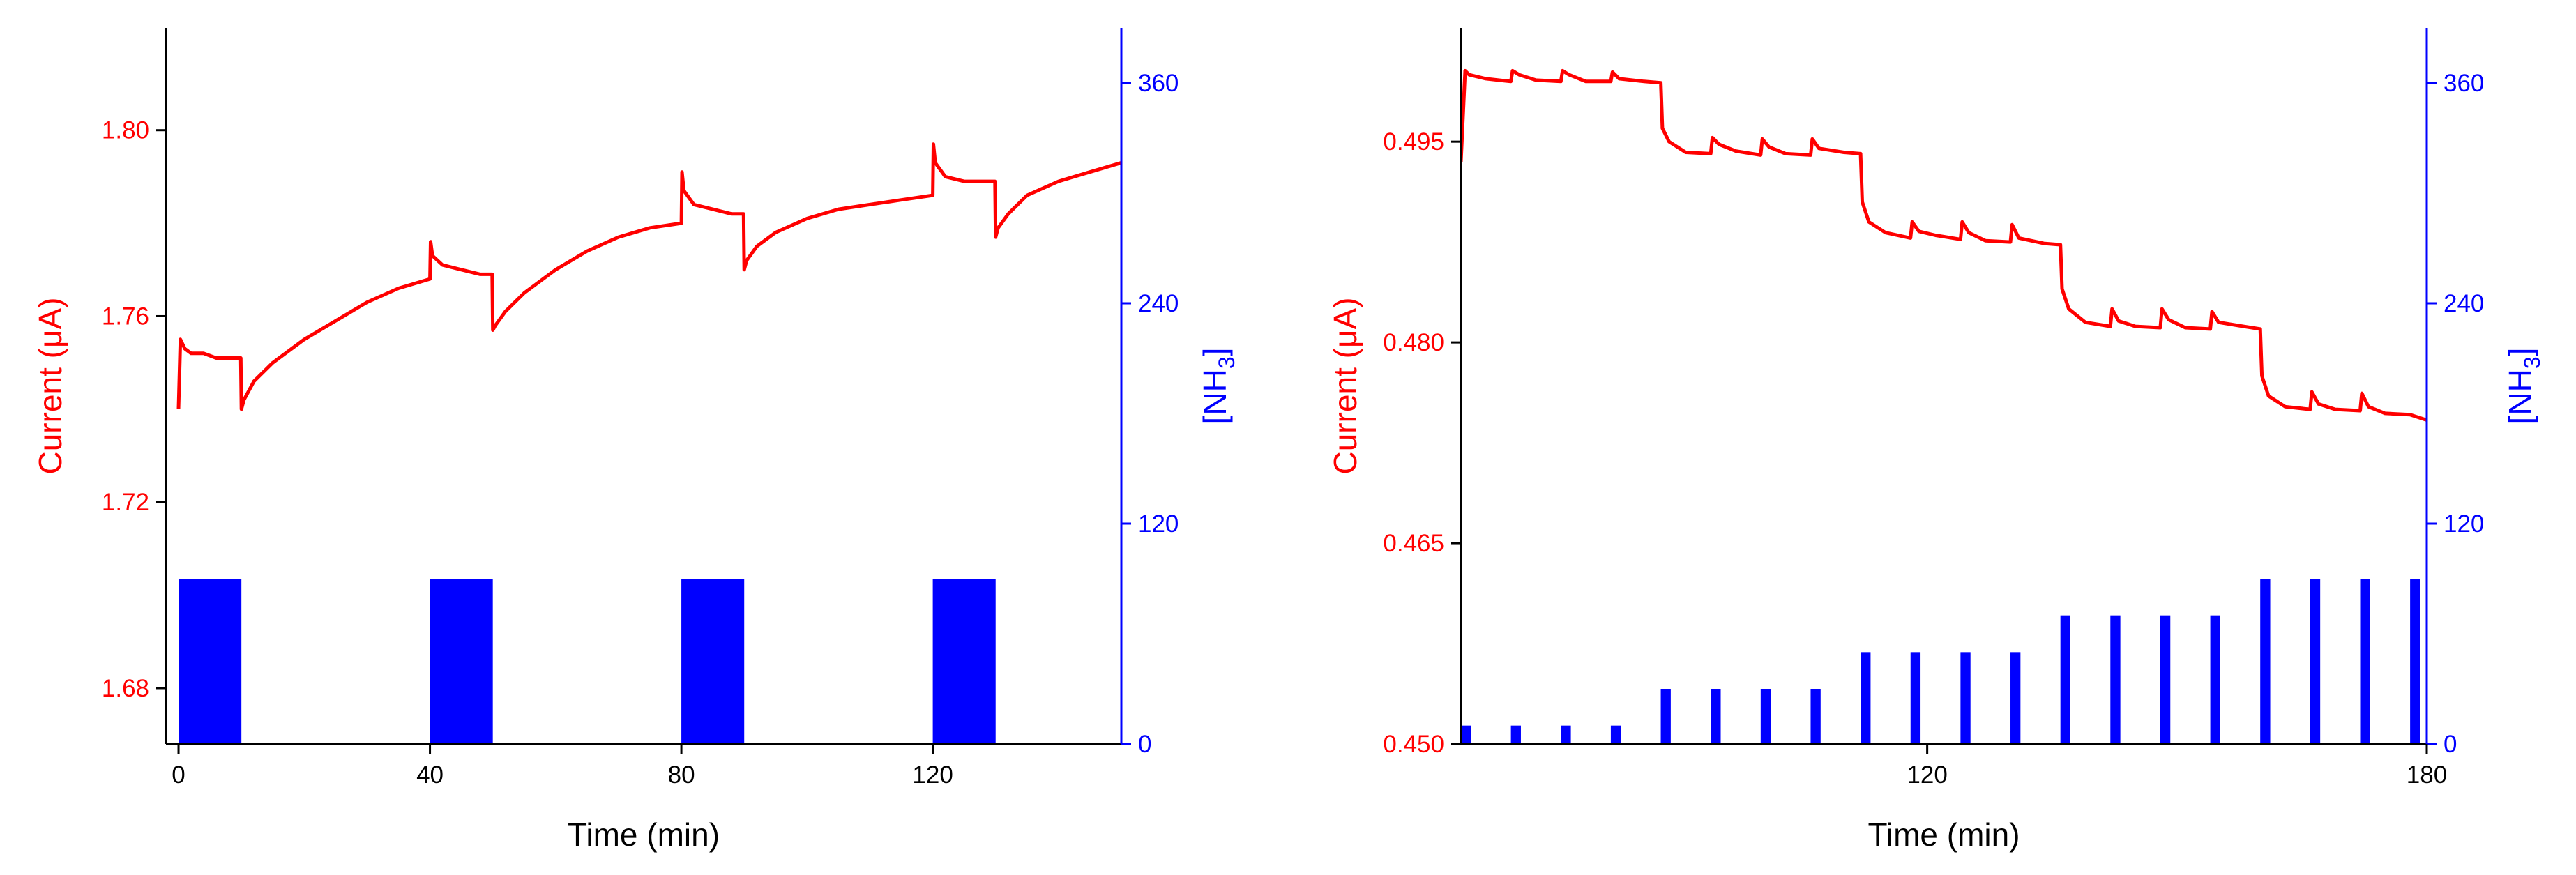 Image resolution: width=2576 pixels, height=875 pixels. I want to click on y-tick-label: 1.80, so click(125, 131).